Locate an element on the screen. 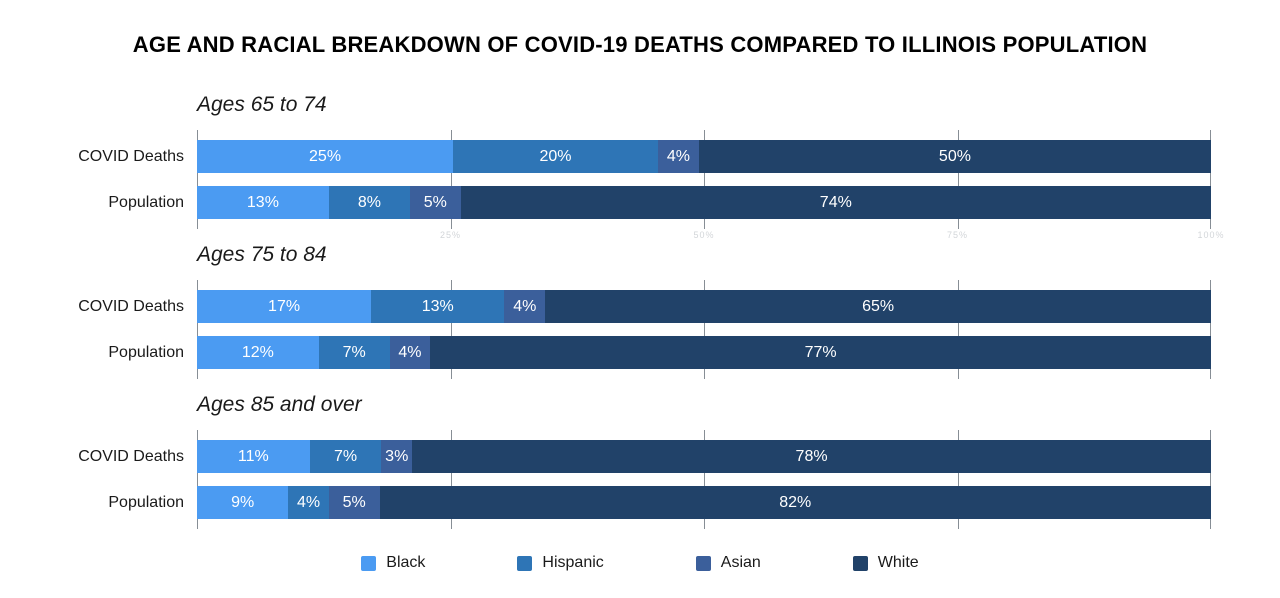  stacked-bar: 11% 7% 3% 78% is located at coordinates (704, 456).